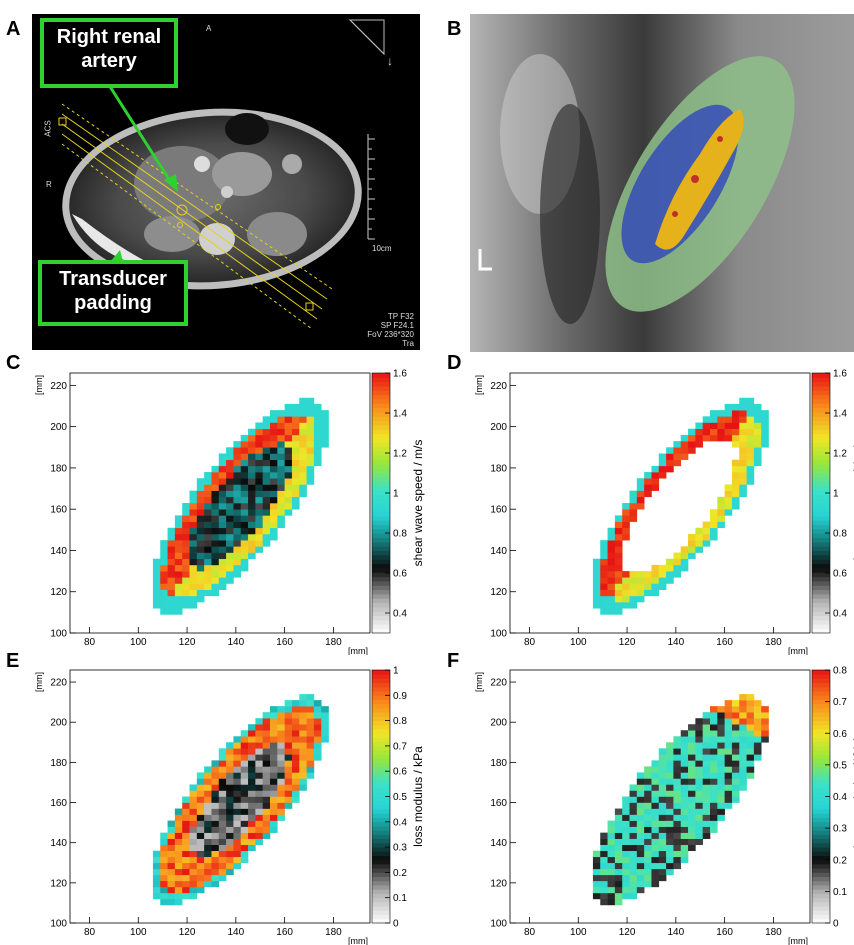 The height and width of the screenshot is (945, 854). What do you see at coordinates (773, 932) in the screenshot?
I see `x-tick-label: 180` at bounding box center [773, 932].